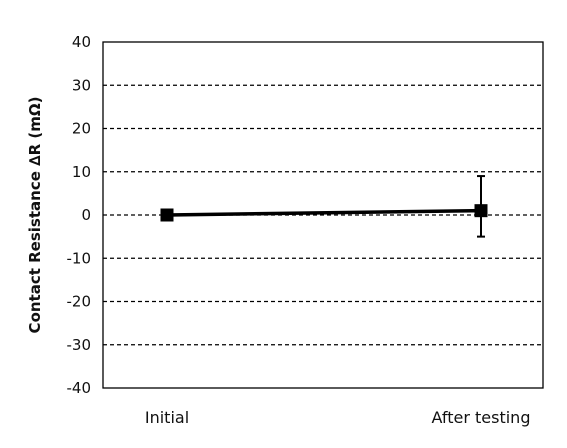 The image size is (567, 448). I want to click on y-tick-label: -40, so click(79, 388).